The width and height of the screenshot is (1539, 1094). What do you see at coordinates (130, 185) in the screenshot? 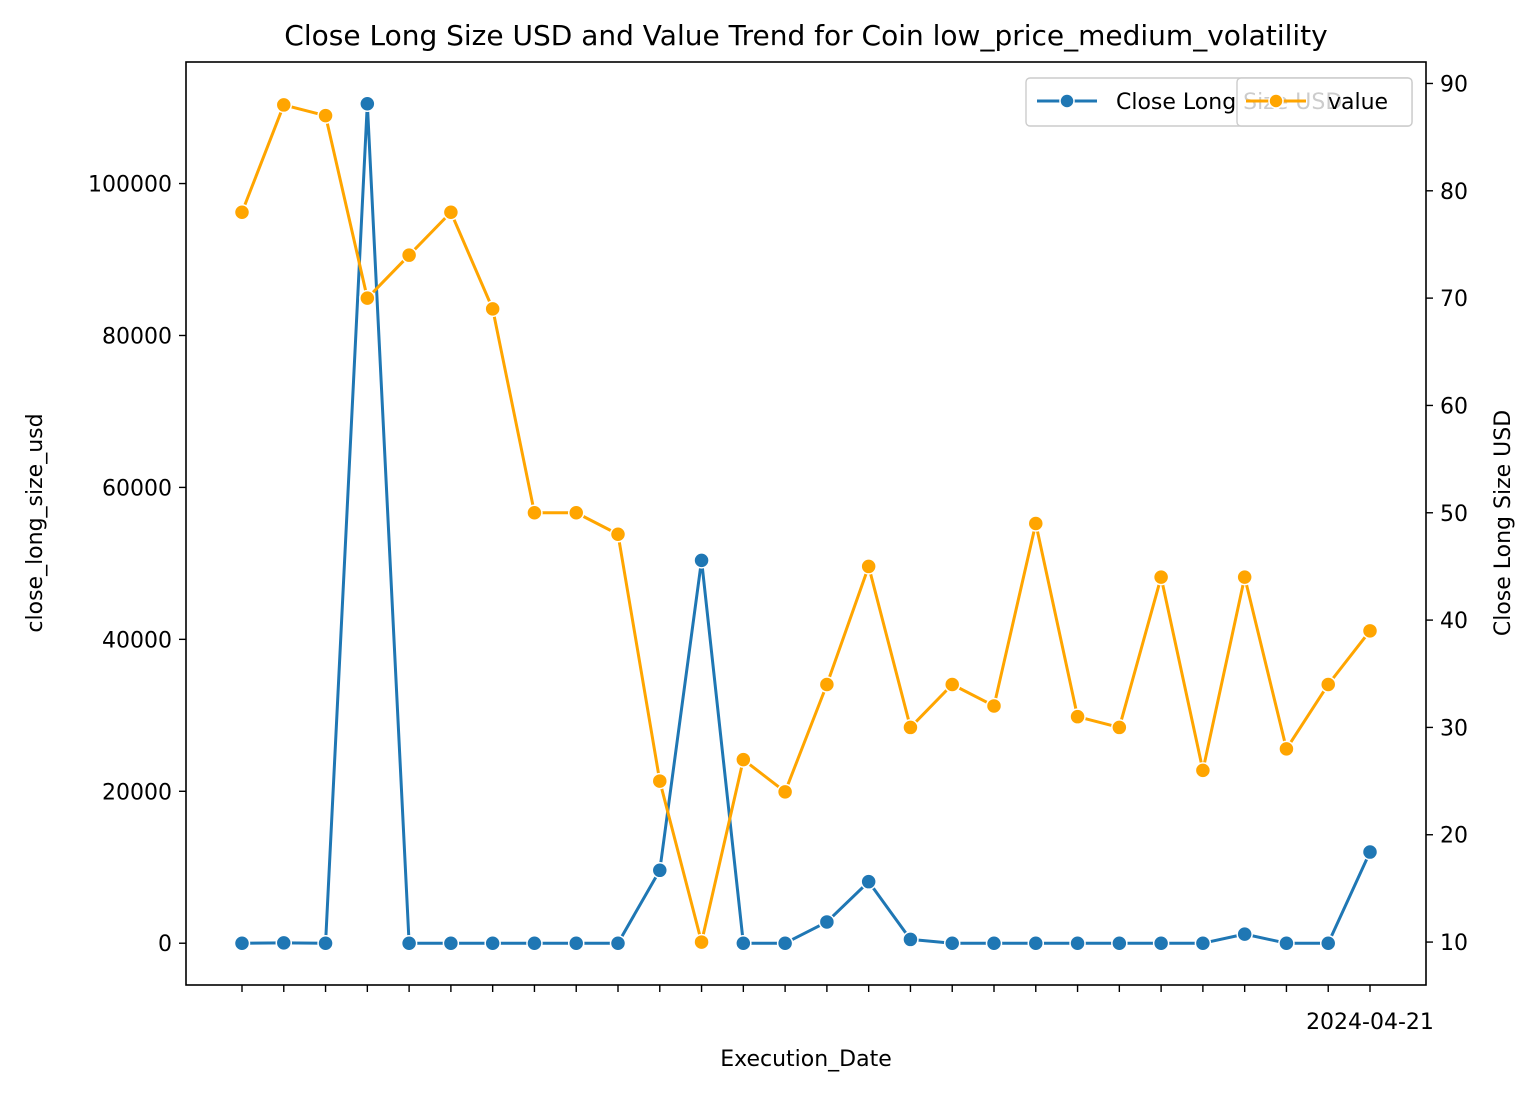
I see `left-tick-label: 100000` at bounding box center [130, 185].